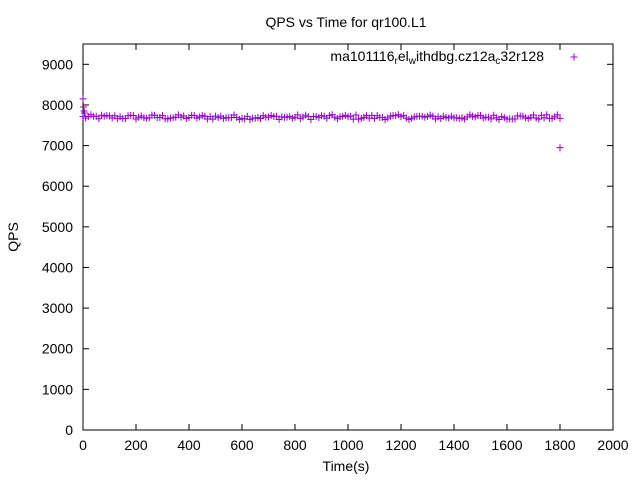 The width and height of the screenshot is (640, 480). I want to click on y-tick-label: 8000, so click(57, 105).